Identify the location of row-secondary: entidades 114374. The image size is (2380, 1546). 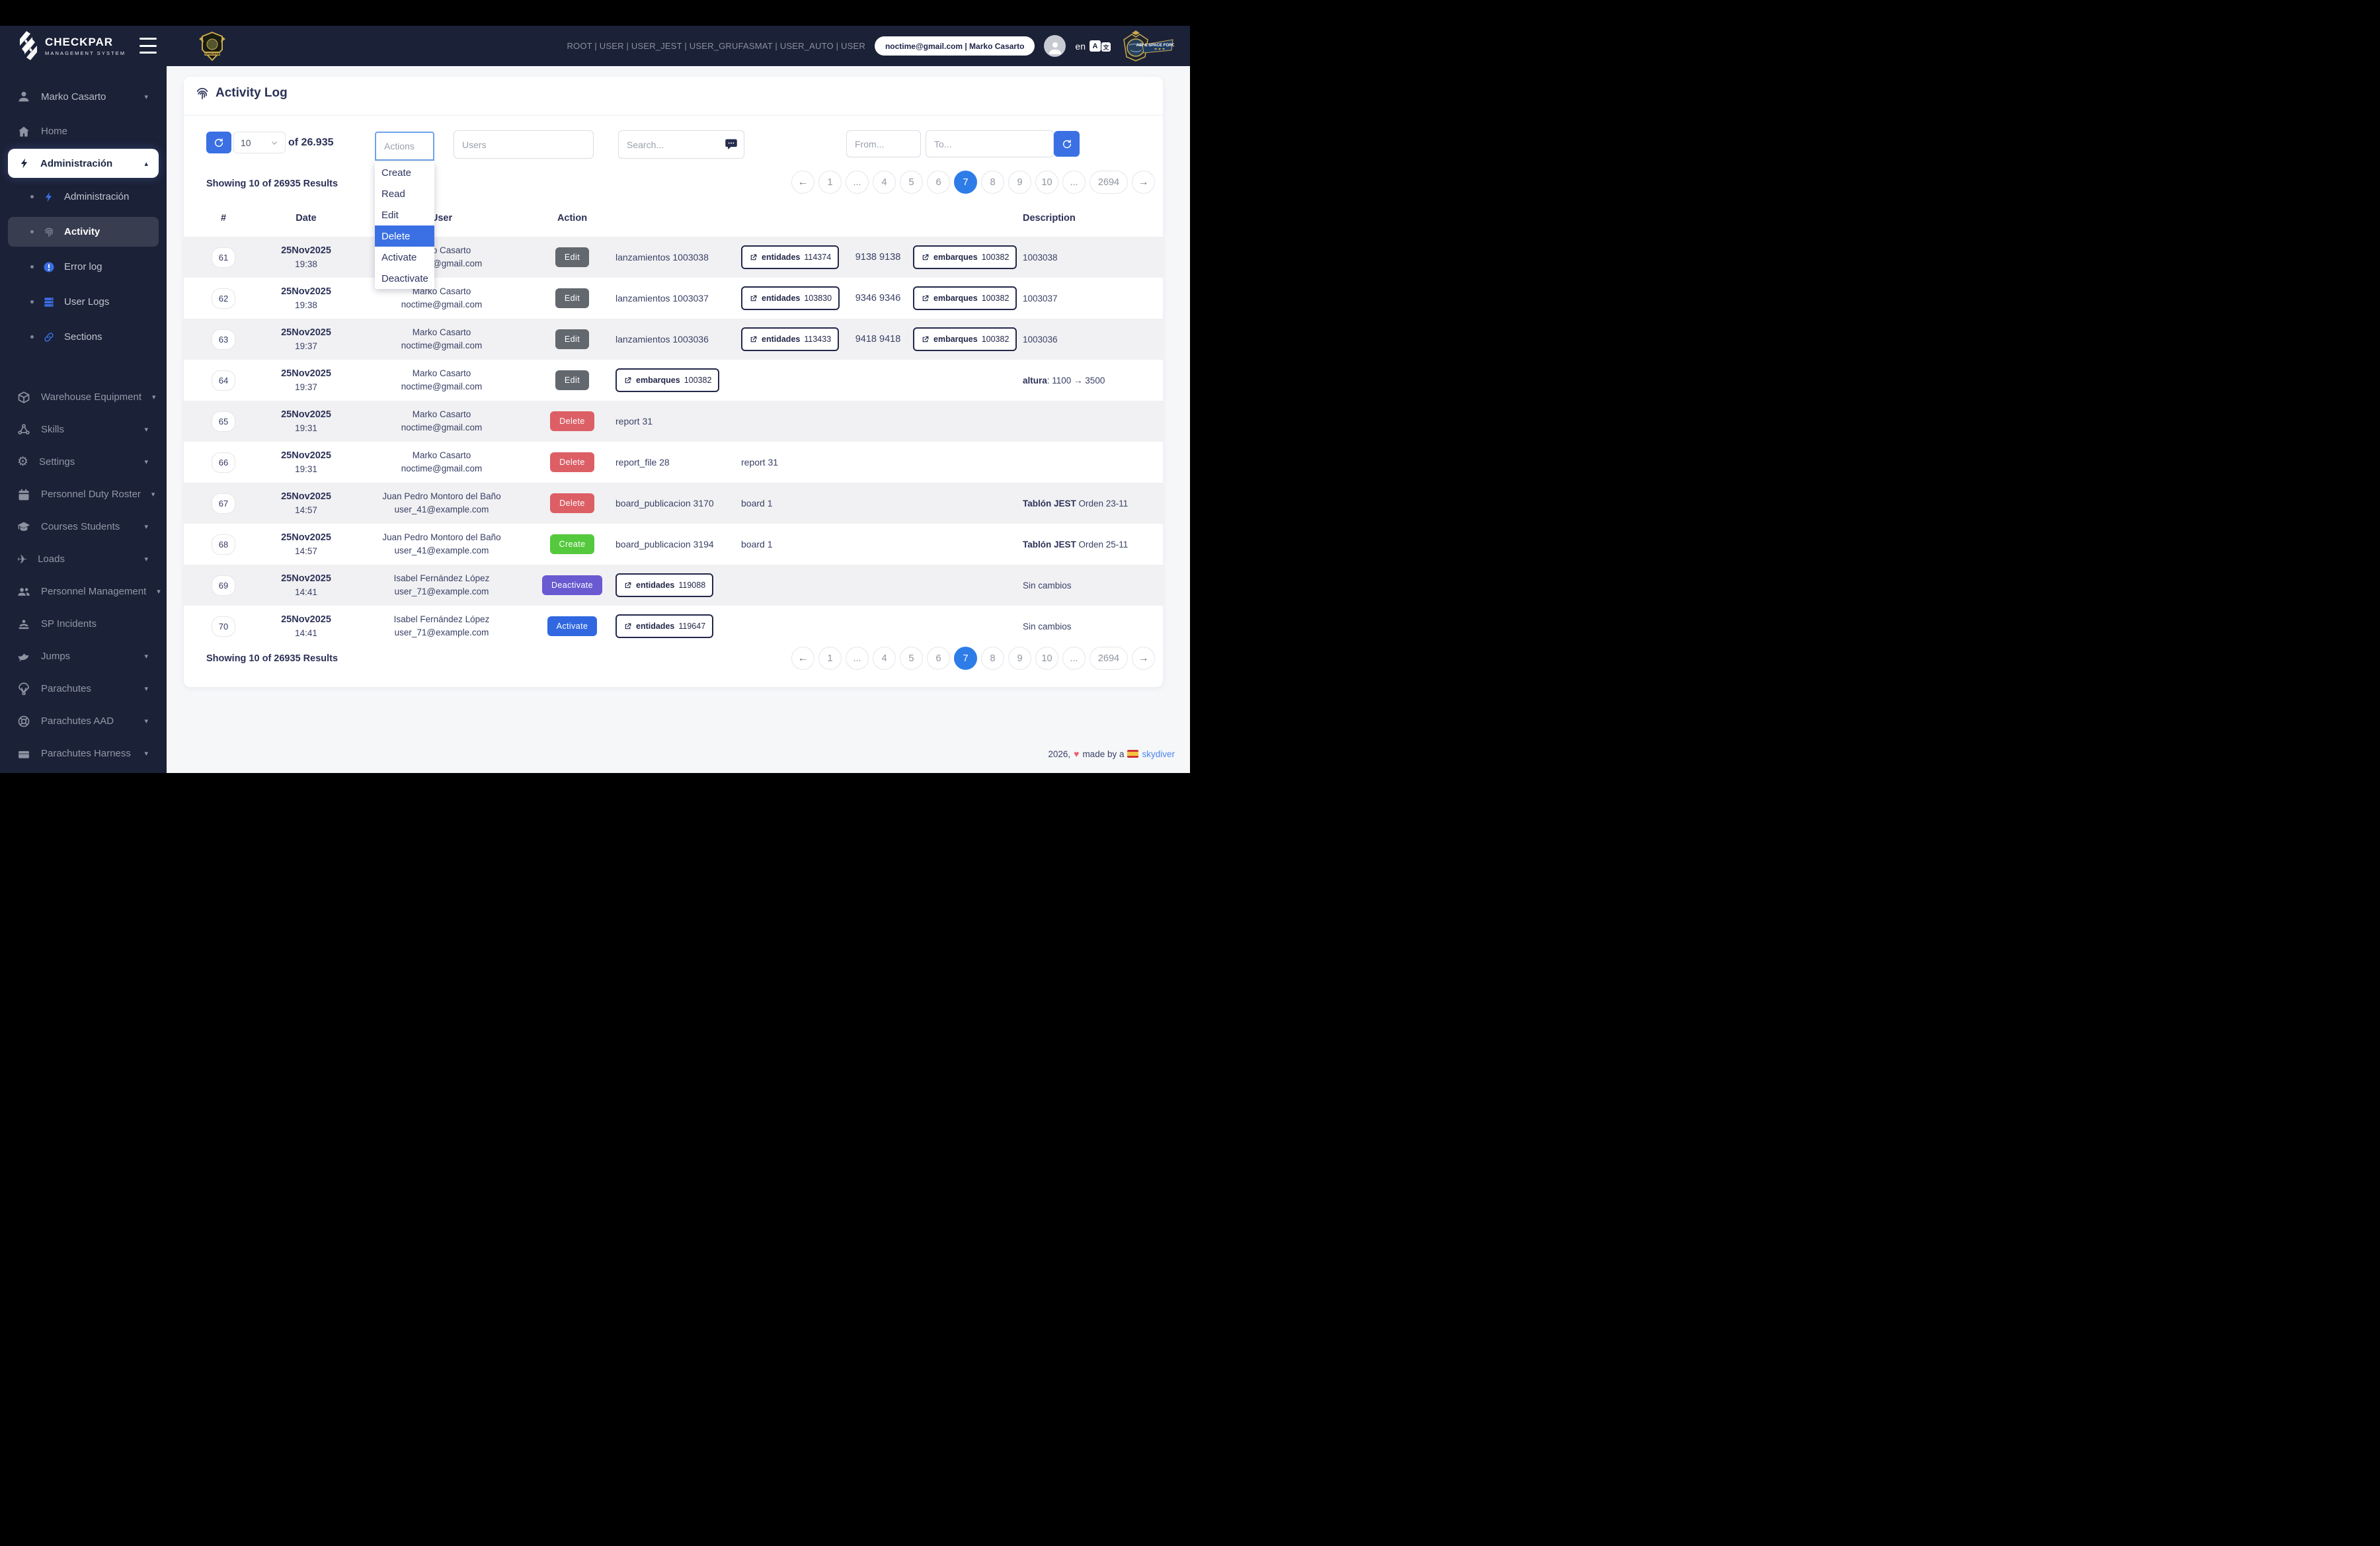
(792, 257).